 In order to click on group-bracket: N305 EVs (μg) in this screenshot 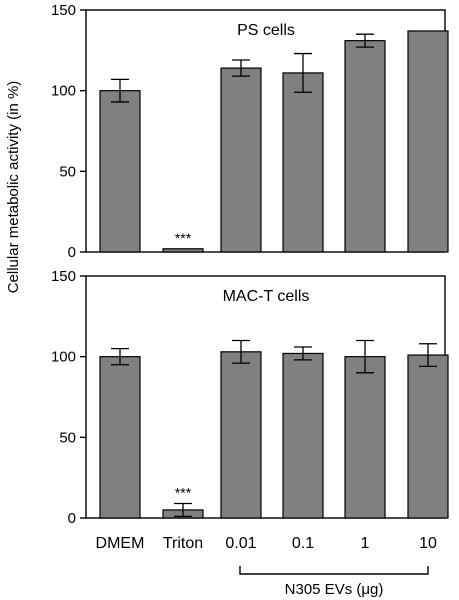, I will do `click(334, 582)`.